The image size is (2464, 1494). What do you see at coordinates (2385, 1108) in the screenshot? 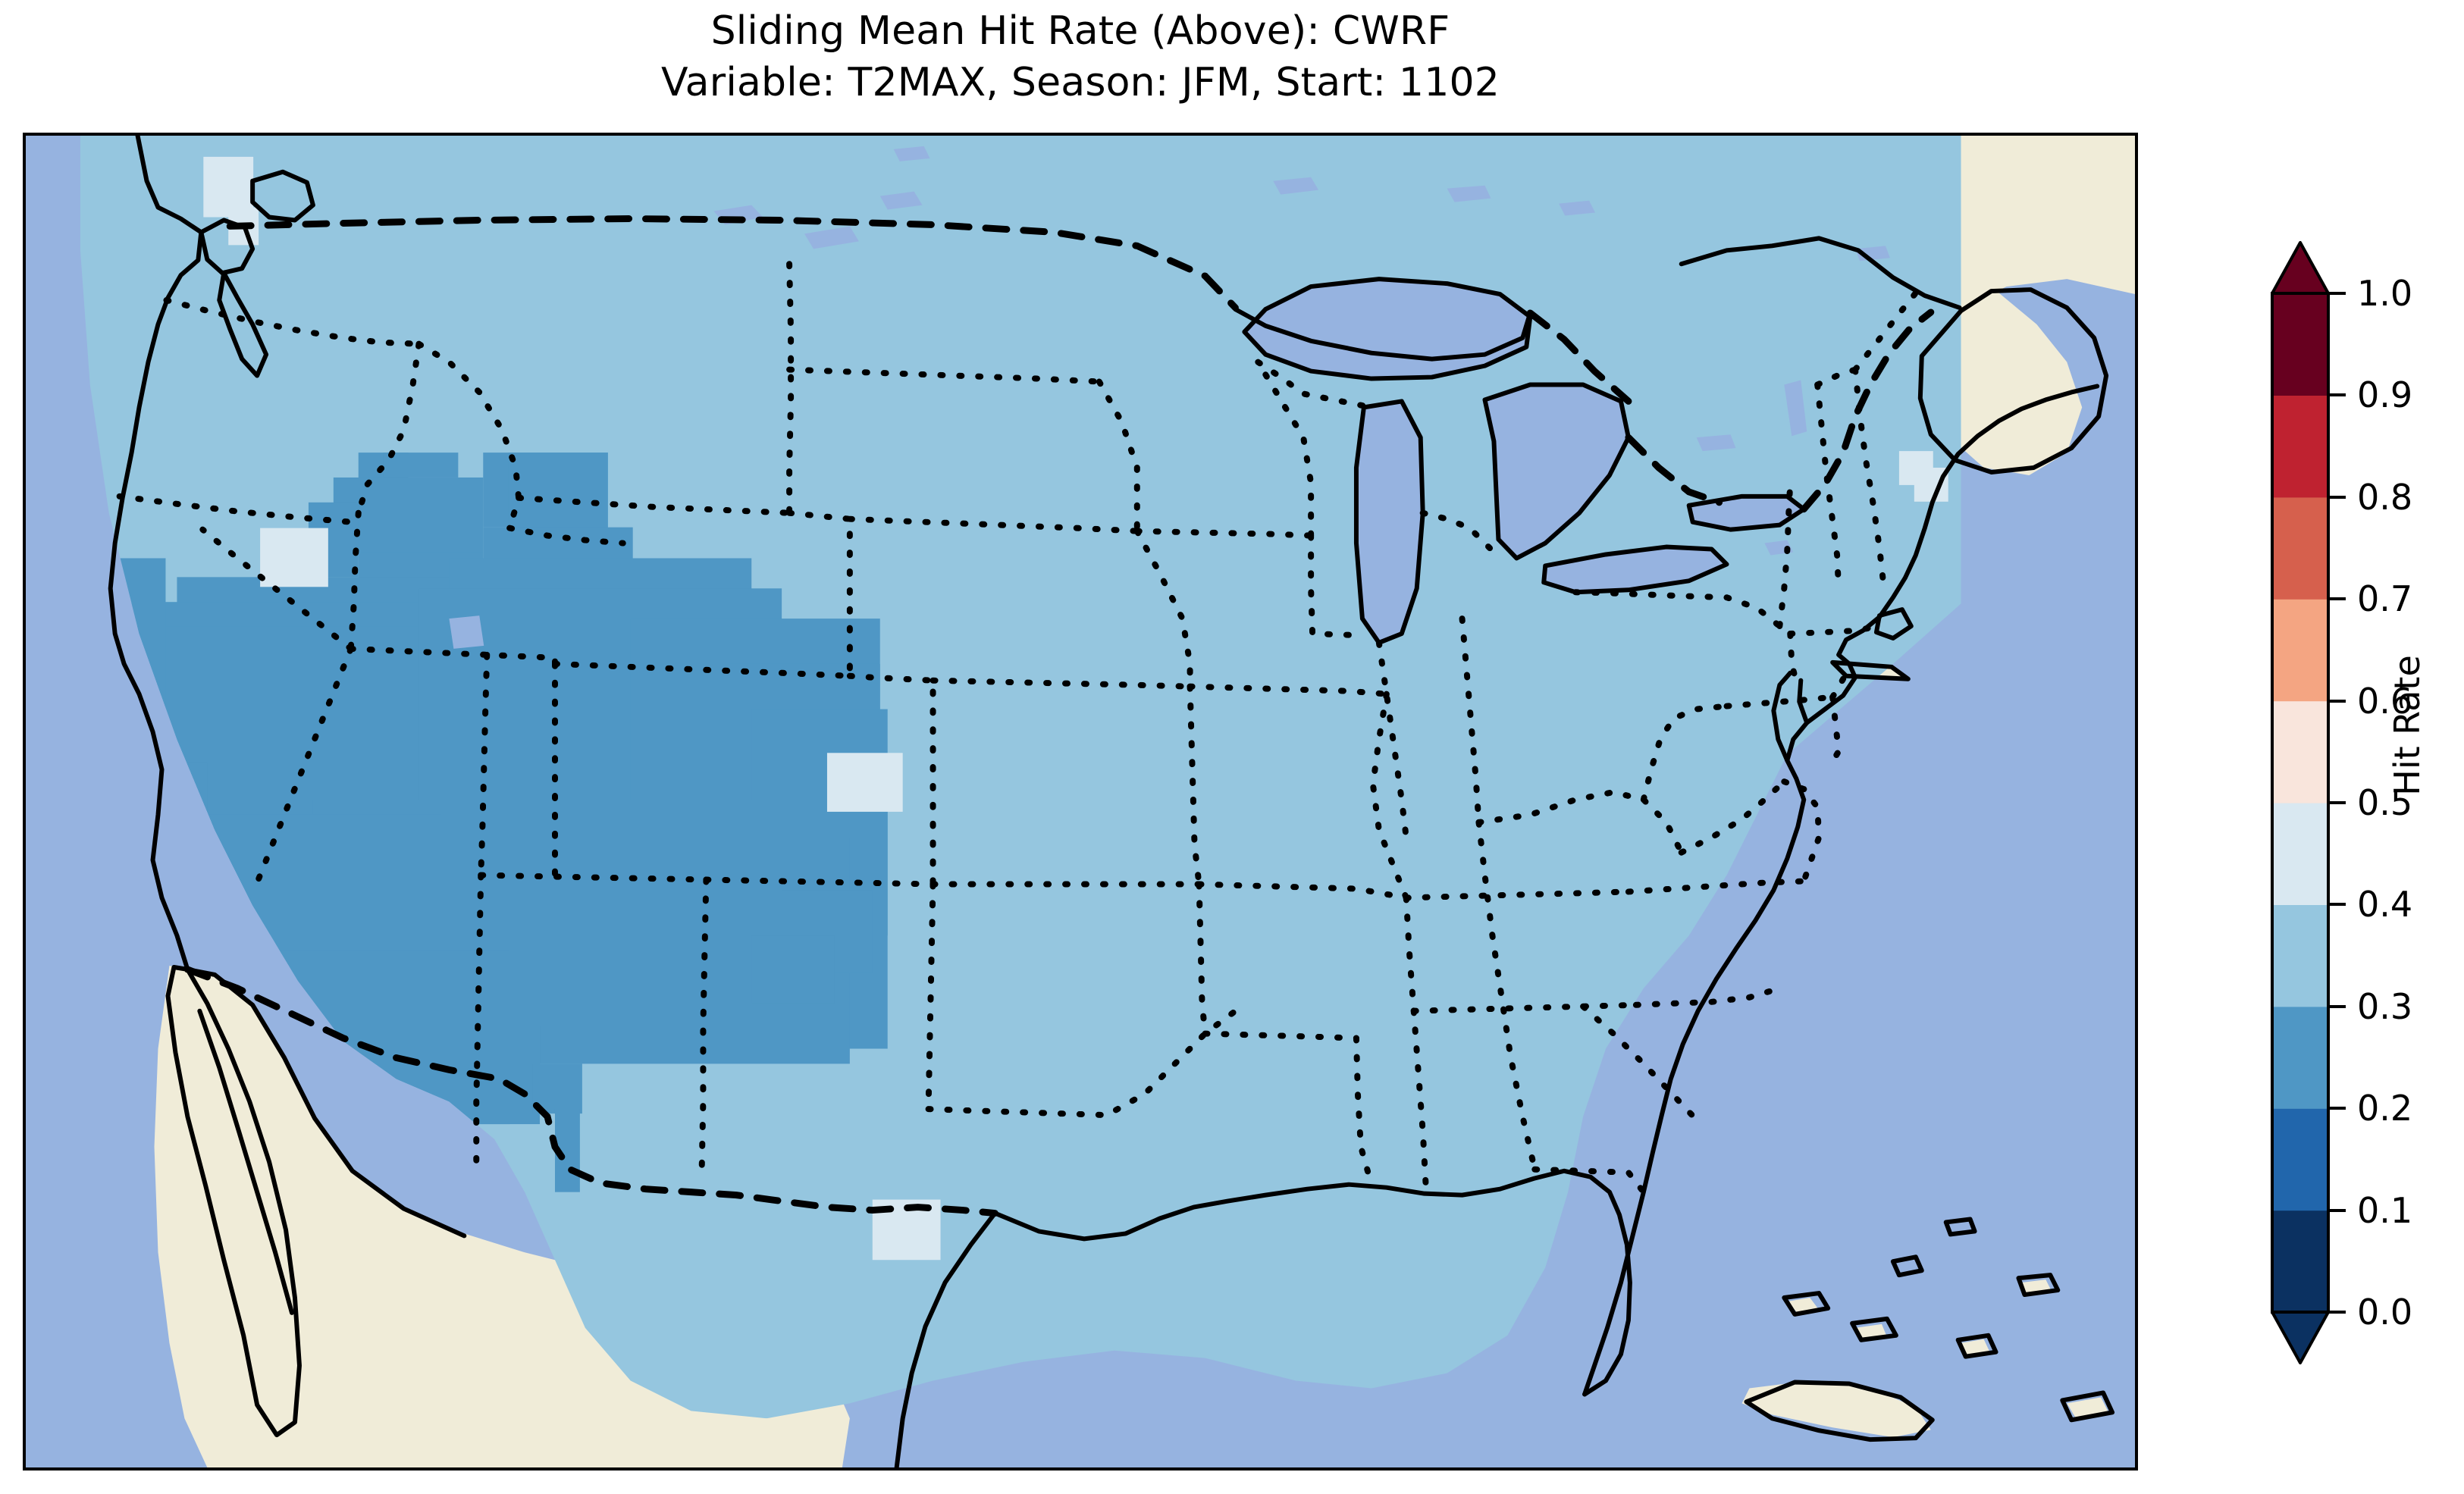
I see `colorbar-tick-label: 0.2` at bounding box center [2385, 1108].